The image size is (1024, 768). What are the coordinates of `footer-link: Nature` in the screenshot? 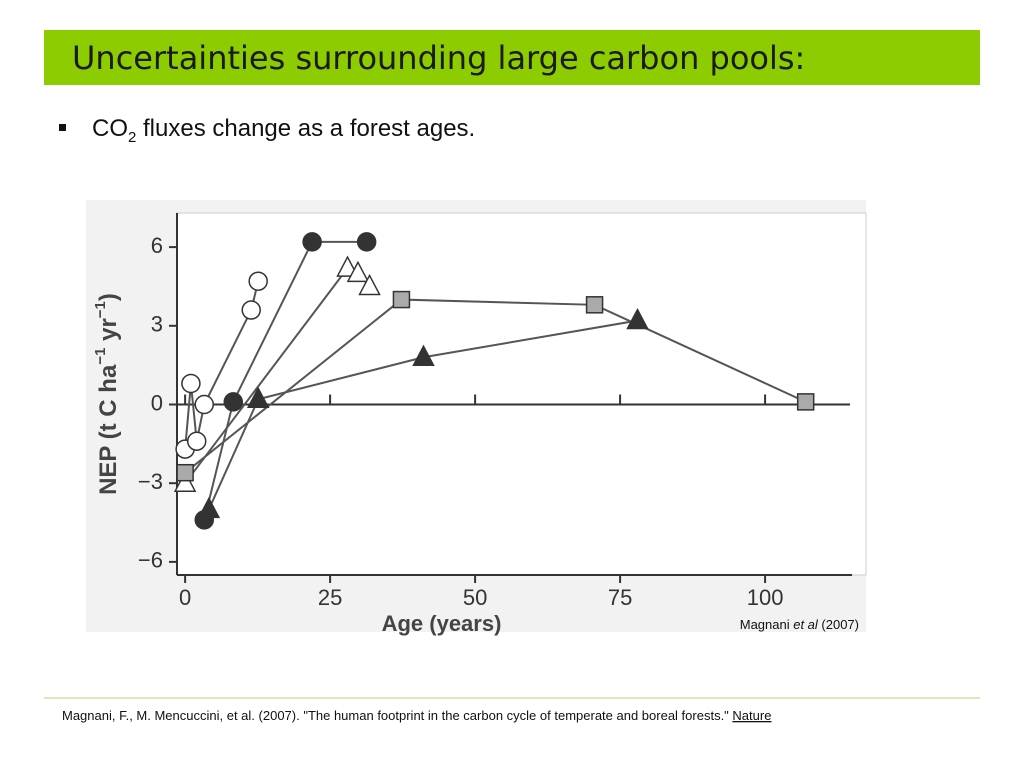 It's located at (751, 715).